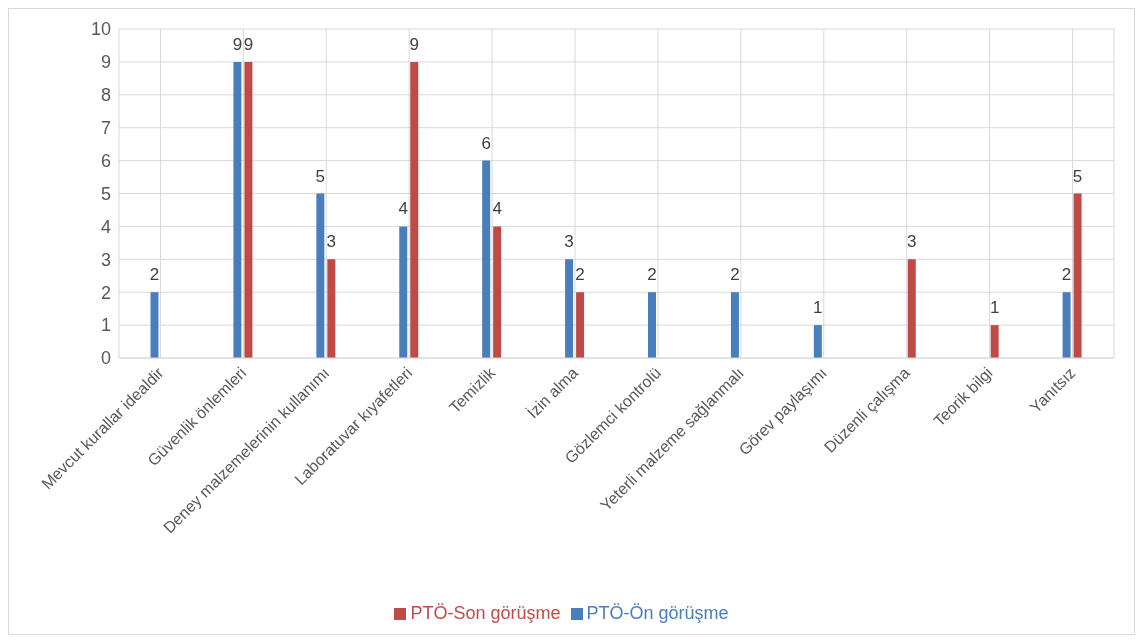  What do you see at coordinates (657, 613) in the screenshot?
I see `legend-label: PTÖ-Ön görüşme` at bounding box center [657, 613].